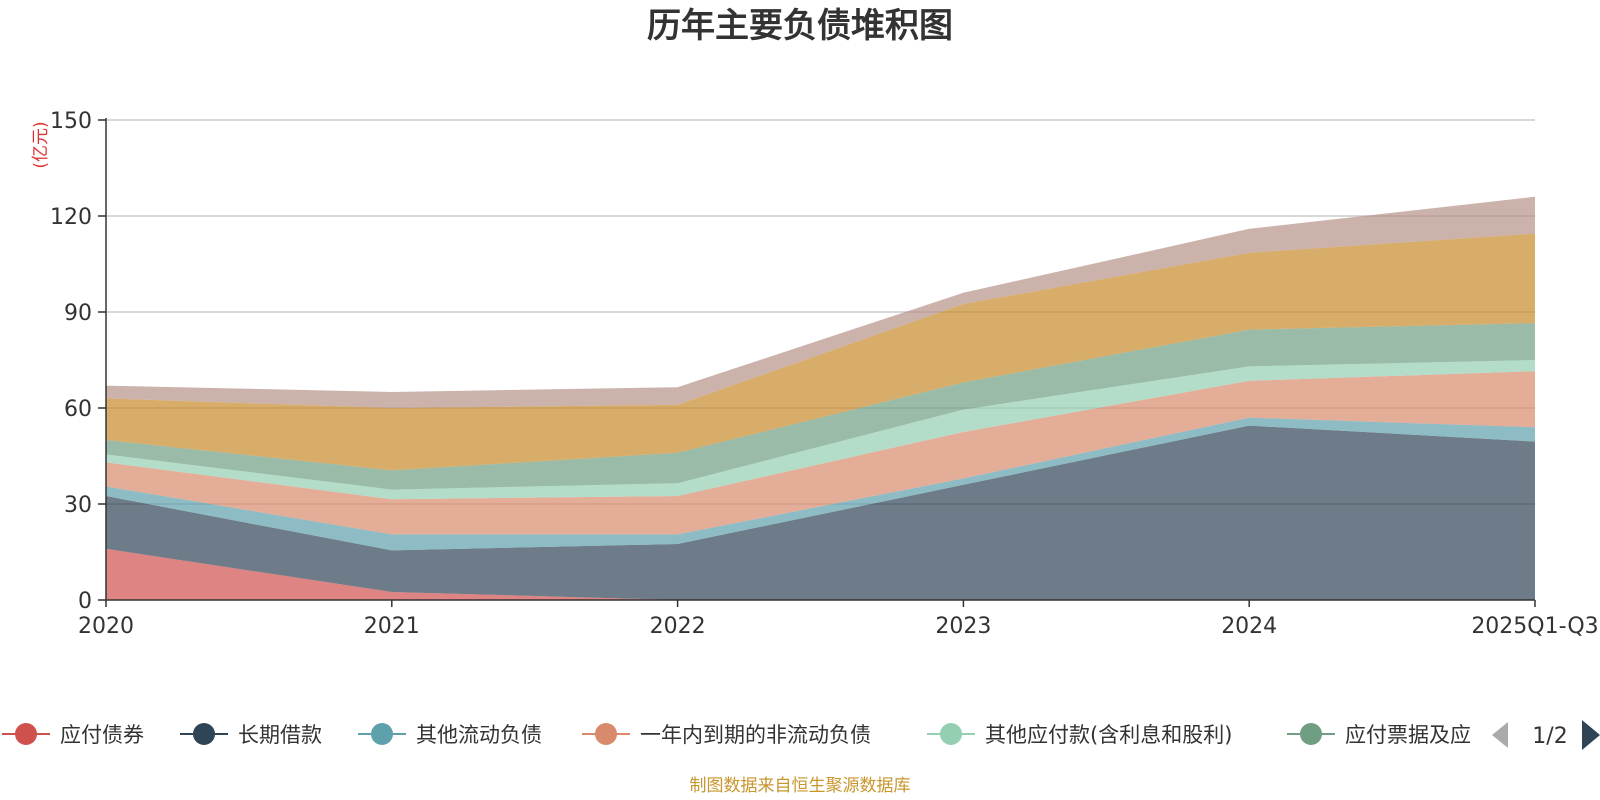  I want to click on data-source-note: 制图数据来自恒生聚源数据库, so click(800, 786).